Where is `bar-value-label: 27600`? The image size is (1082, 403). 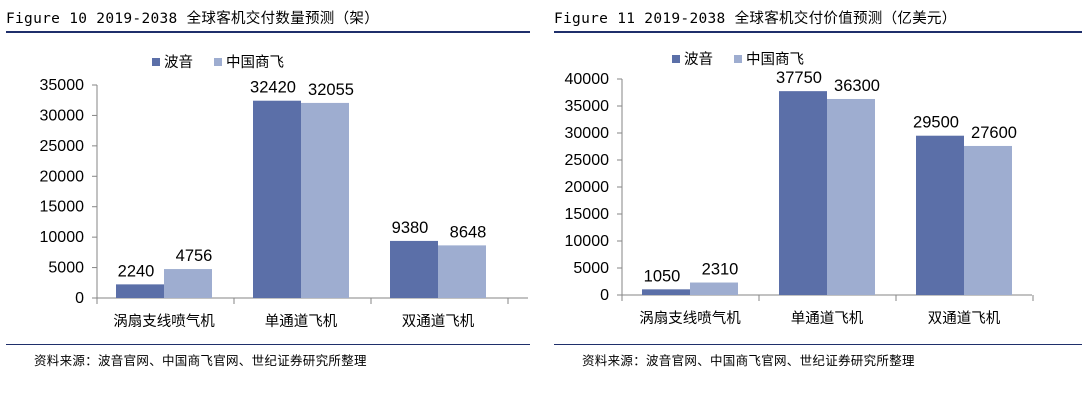 bar-value-label: 27600 is located at coordinates (994, 133).